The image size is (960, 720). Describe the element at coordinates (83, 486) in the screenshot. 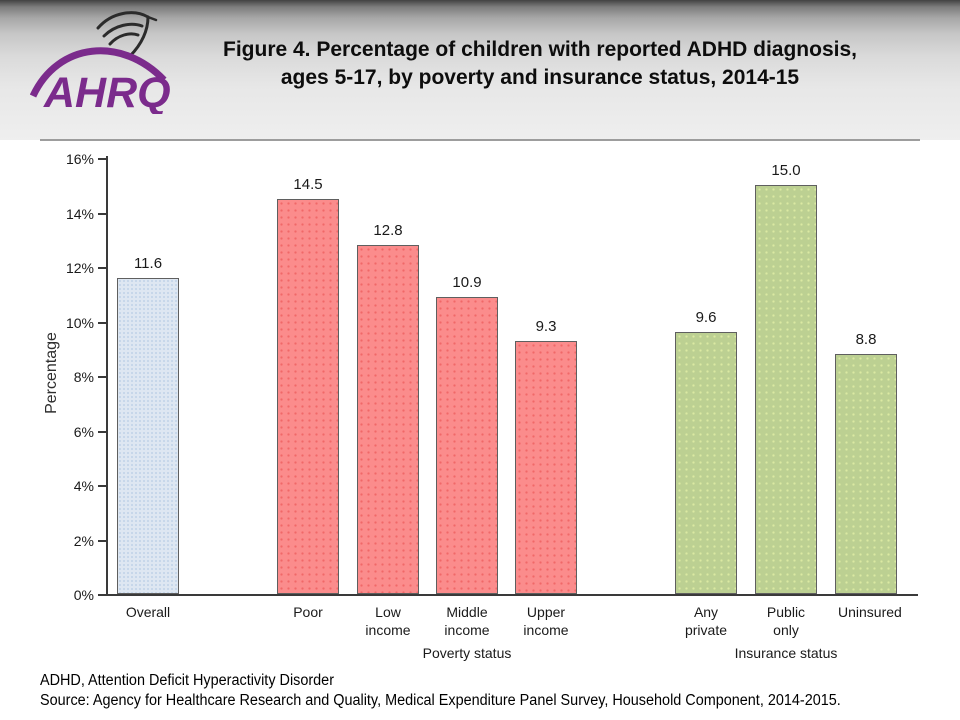

I see `y-tick-label: 4%` at that location.